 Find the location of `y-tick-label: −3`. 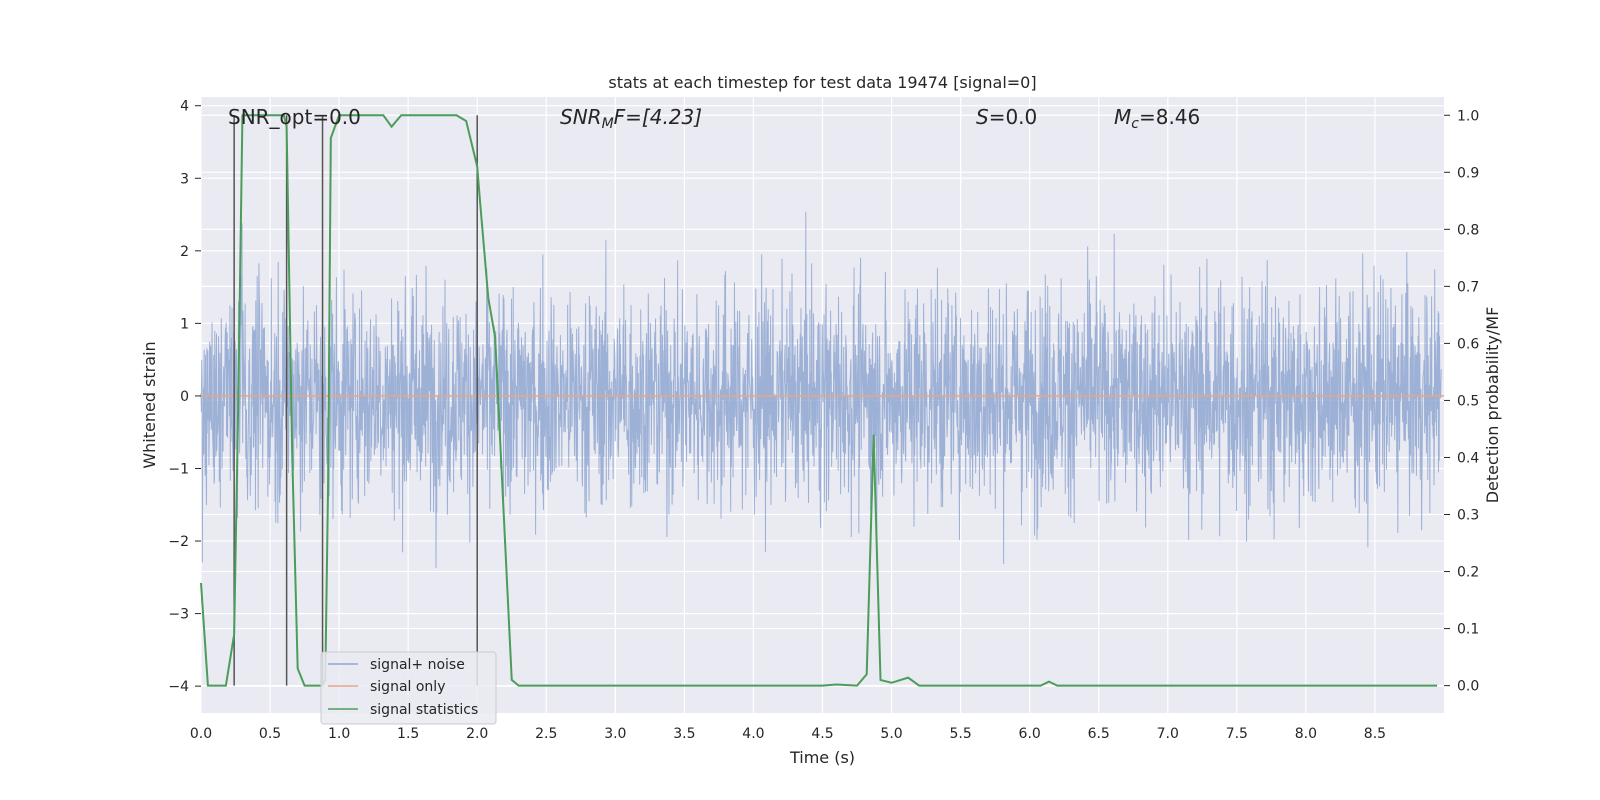

y-tick-label: −3 is located at coordinates (178, 615).